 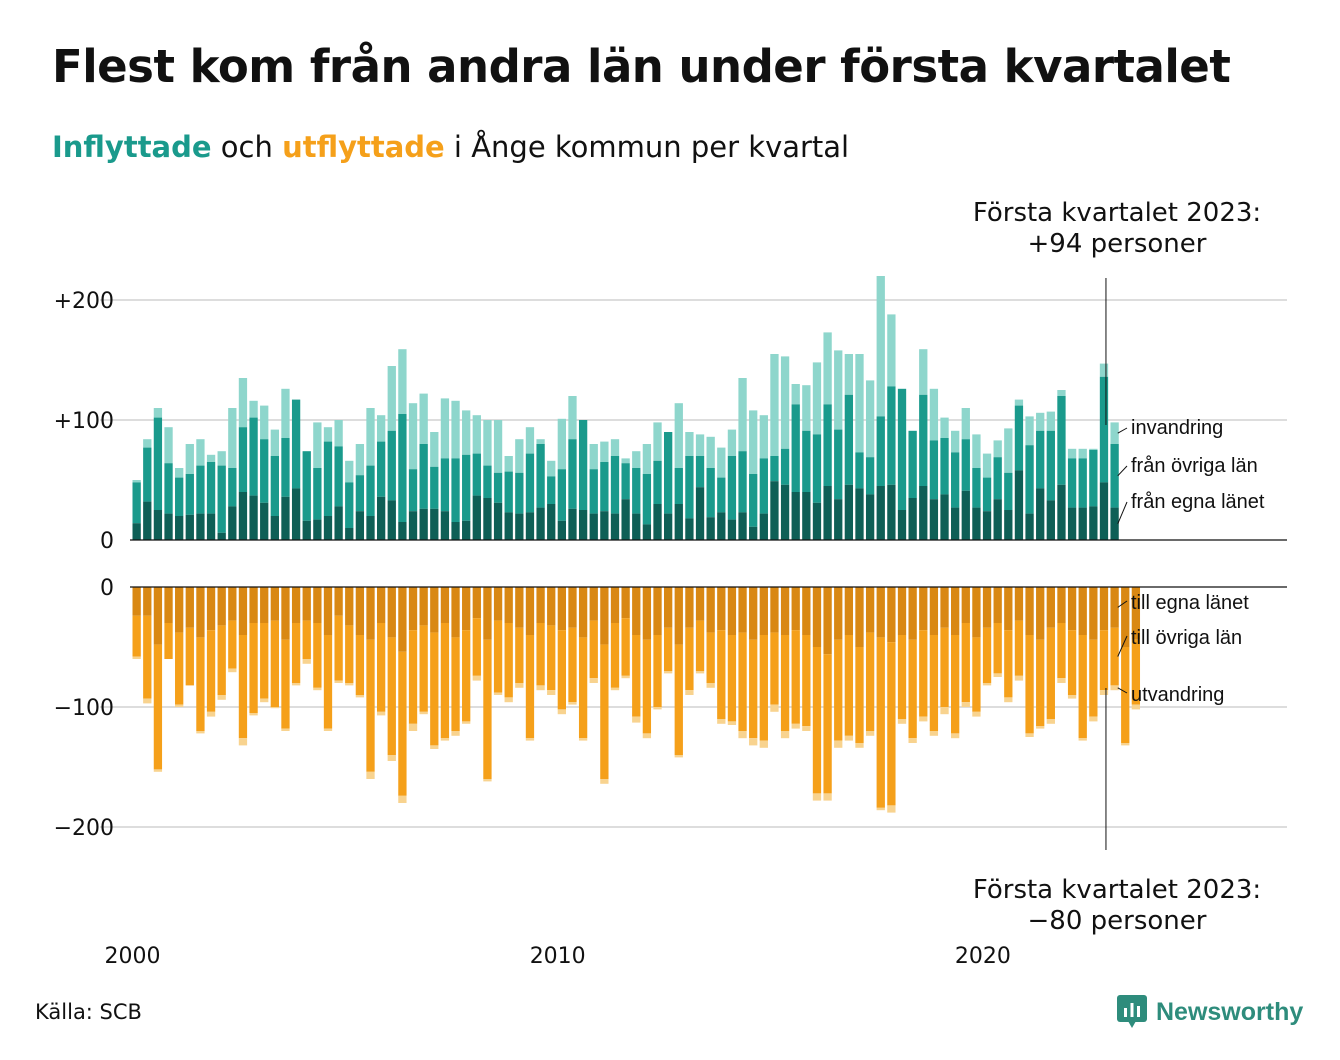 I want to click on subtitle-inflyttade: Inflyttade, so click(x=132, y=147).